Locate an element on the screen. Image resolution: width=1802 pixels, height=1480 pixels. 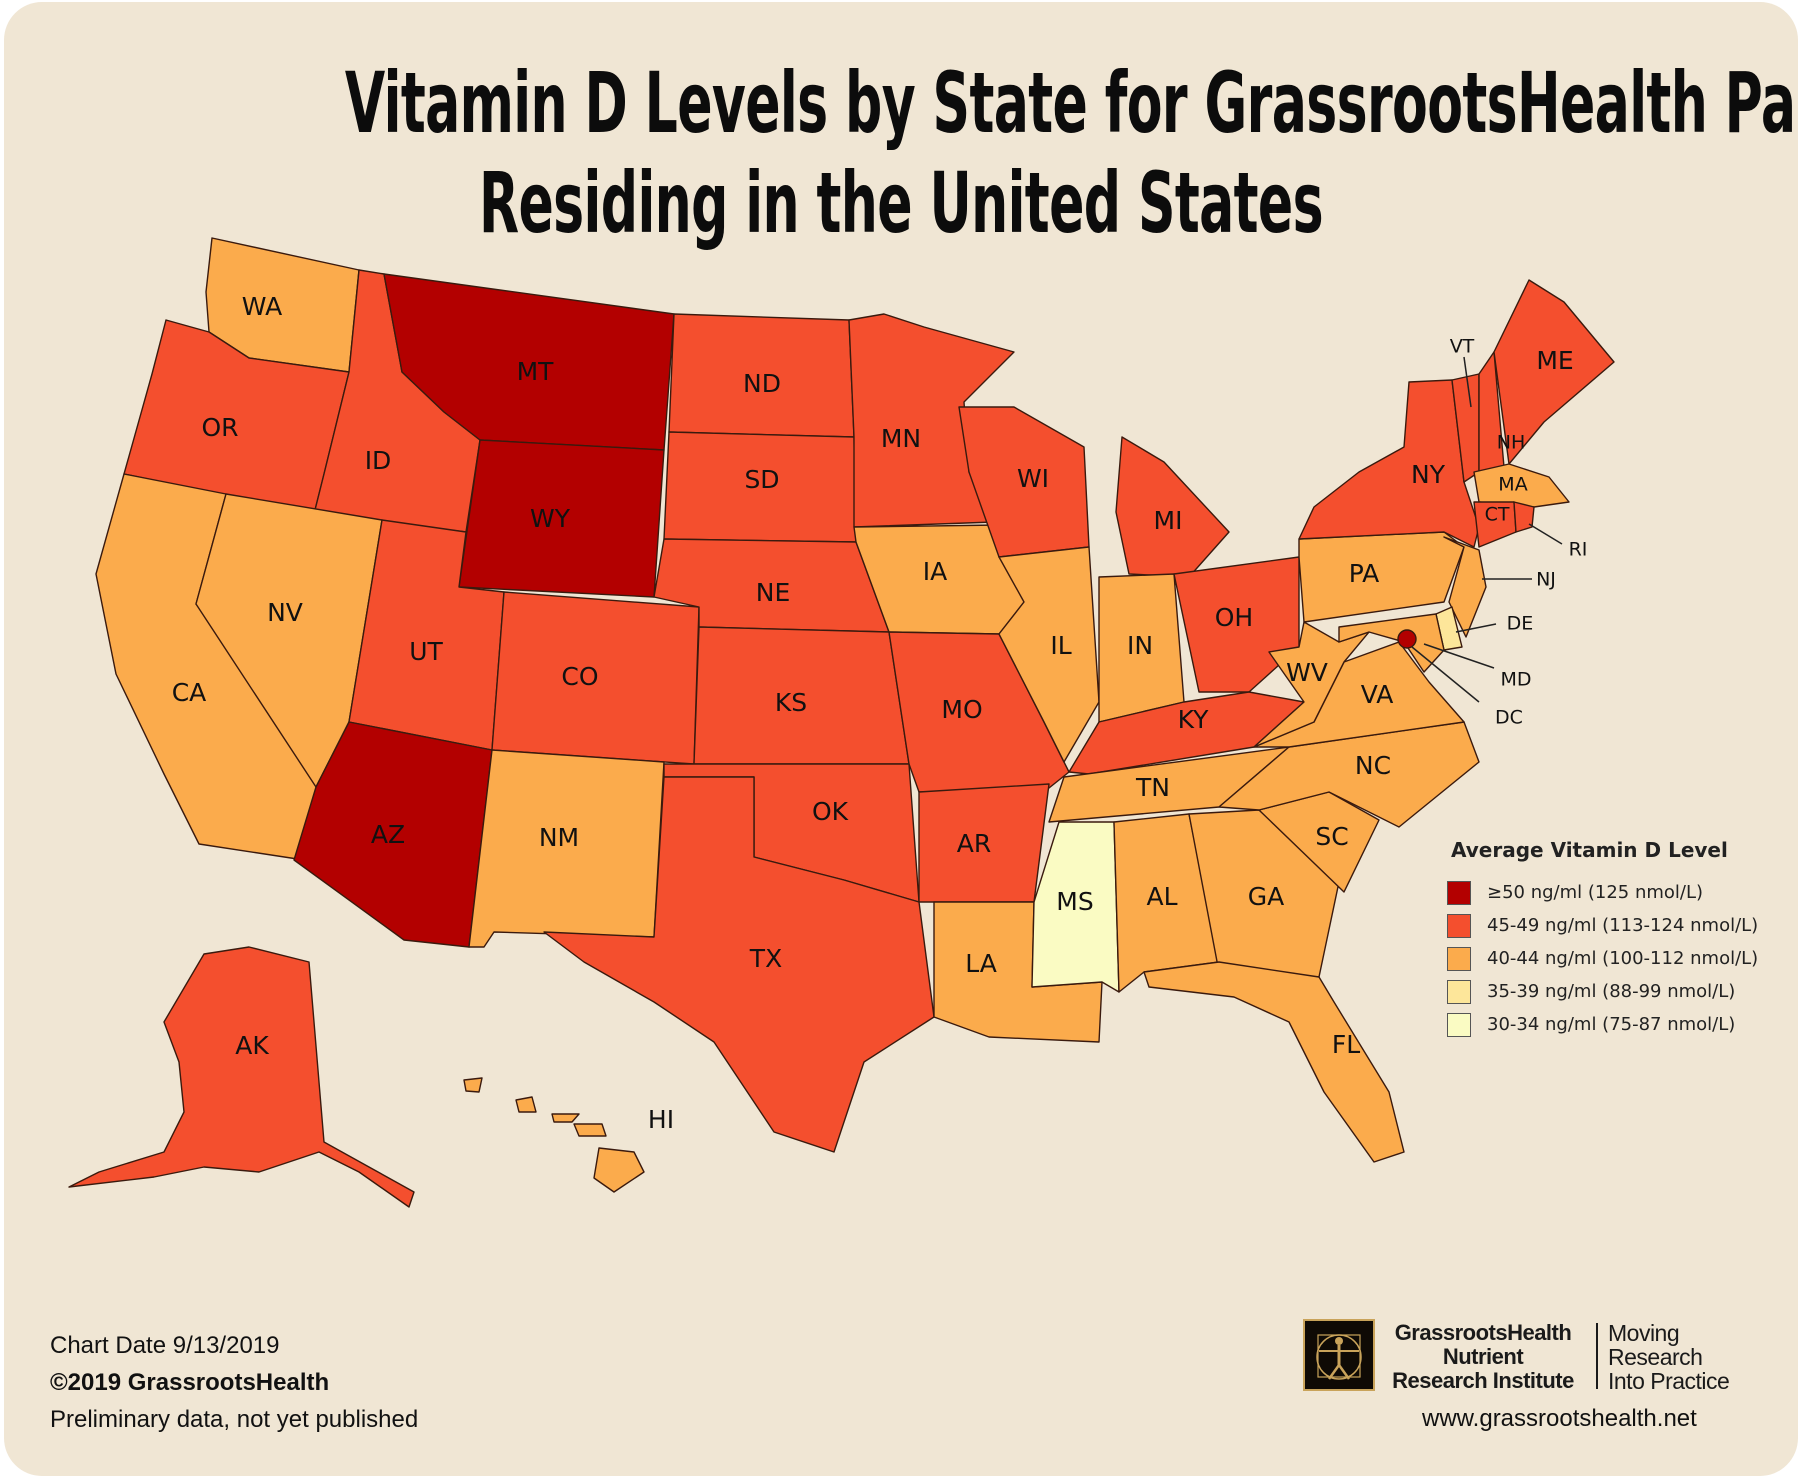
legend-item: 30-34 ng/ml (75-87 nmol/L) is located at coordinates (1617, 1024).